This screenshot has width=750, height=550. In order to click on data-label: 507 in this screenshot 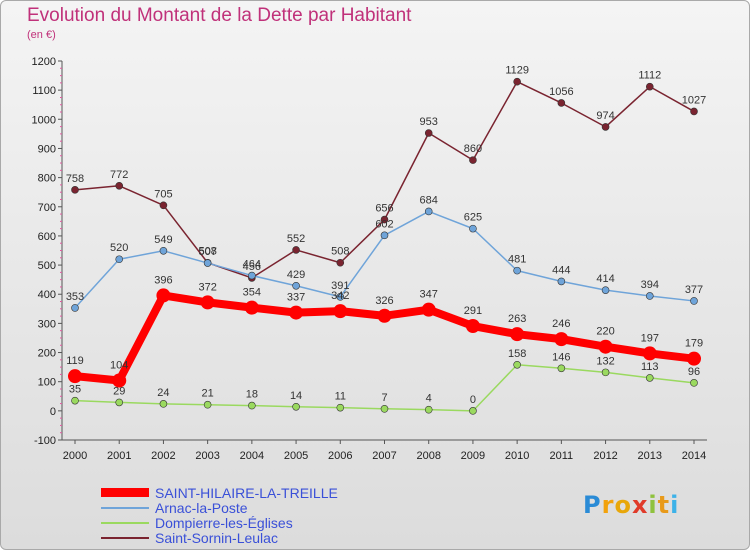, I will do `click(207, 252)`.